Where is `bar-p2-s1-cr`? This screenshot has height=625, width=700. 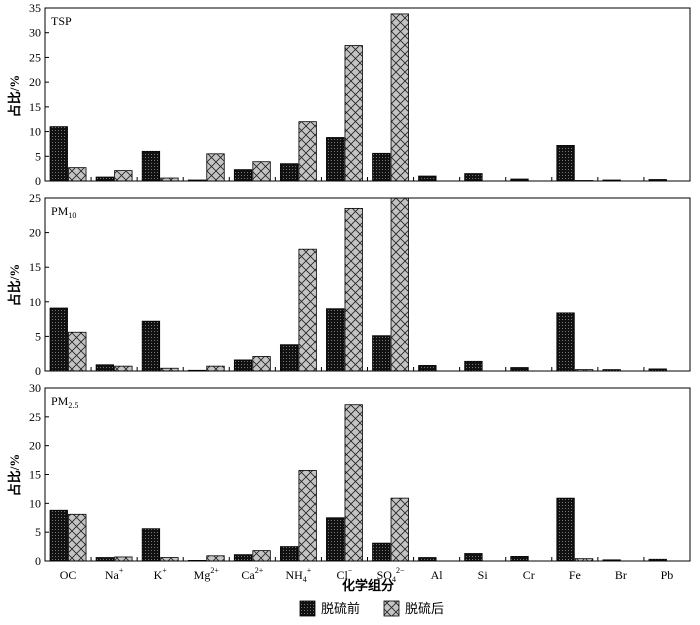 bar-p2-s1-cr is located at coordinates (519, 369).